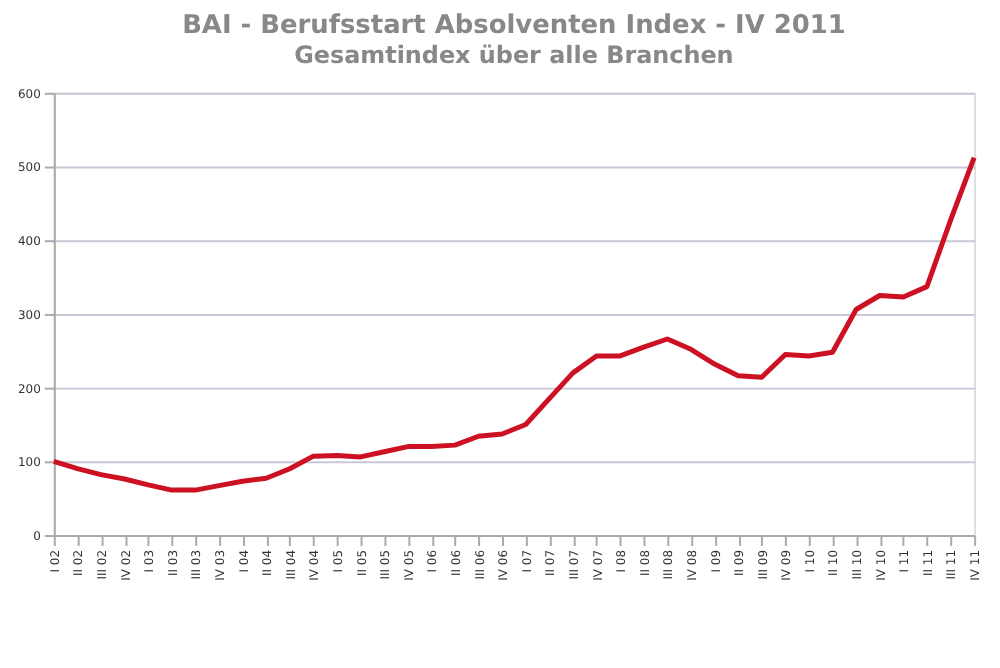 This screenshot has height=668, width=1000. I want to click on chart-subtitle: Gesamtindex über alle Branchen, so click(514, 54).